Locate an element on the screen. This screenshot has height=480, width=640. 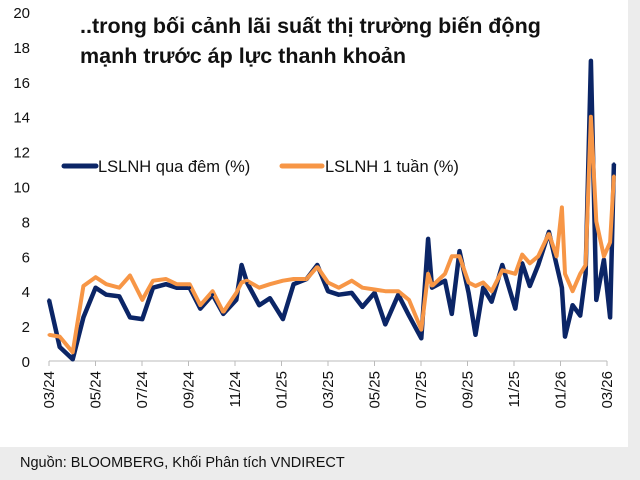
source-band is located at coordinates (320, 463).